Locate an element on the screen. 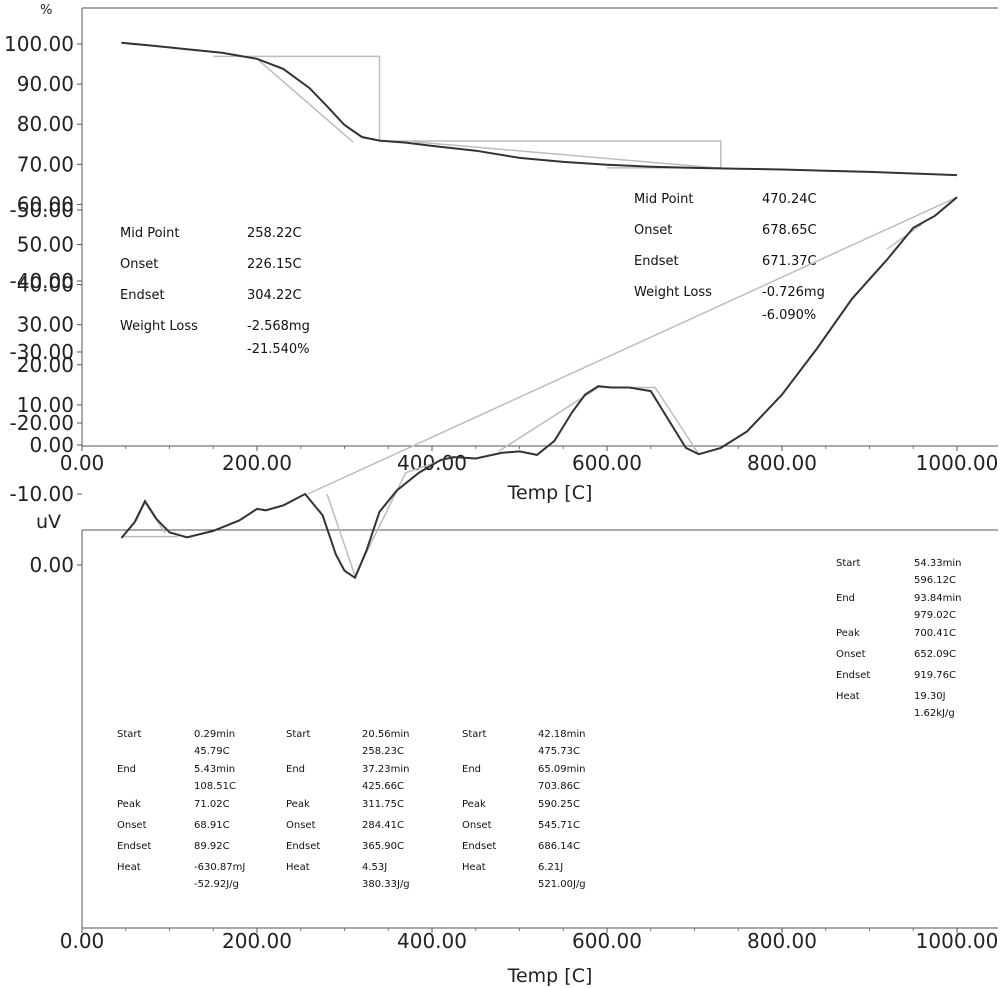 The width and height of the screenshot is (1000, 988). y-tick-label: -40.00 is located at coordinates (42, 281).